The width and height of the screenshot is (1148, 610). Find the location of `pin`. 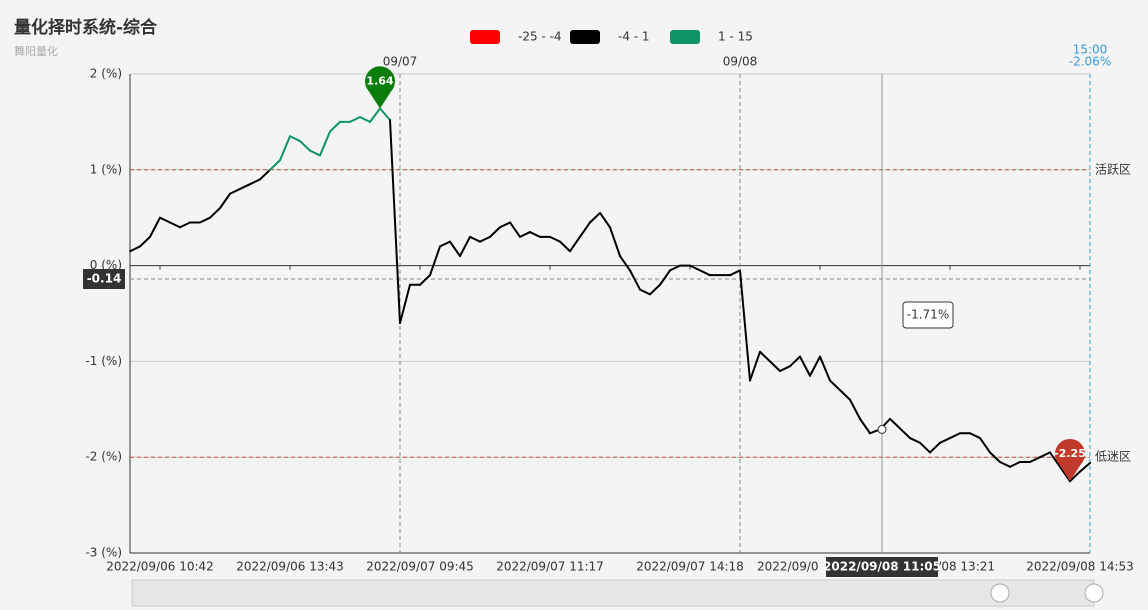

pin is located at coordinates (1070, 460).